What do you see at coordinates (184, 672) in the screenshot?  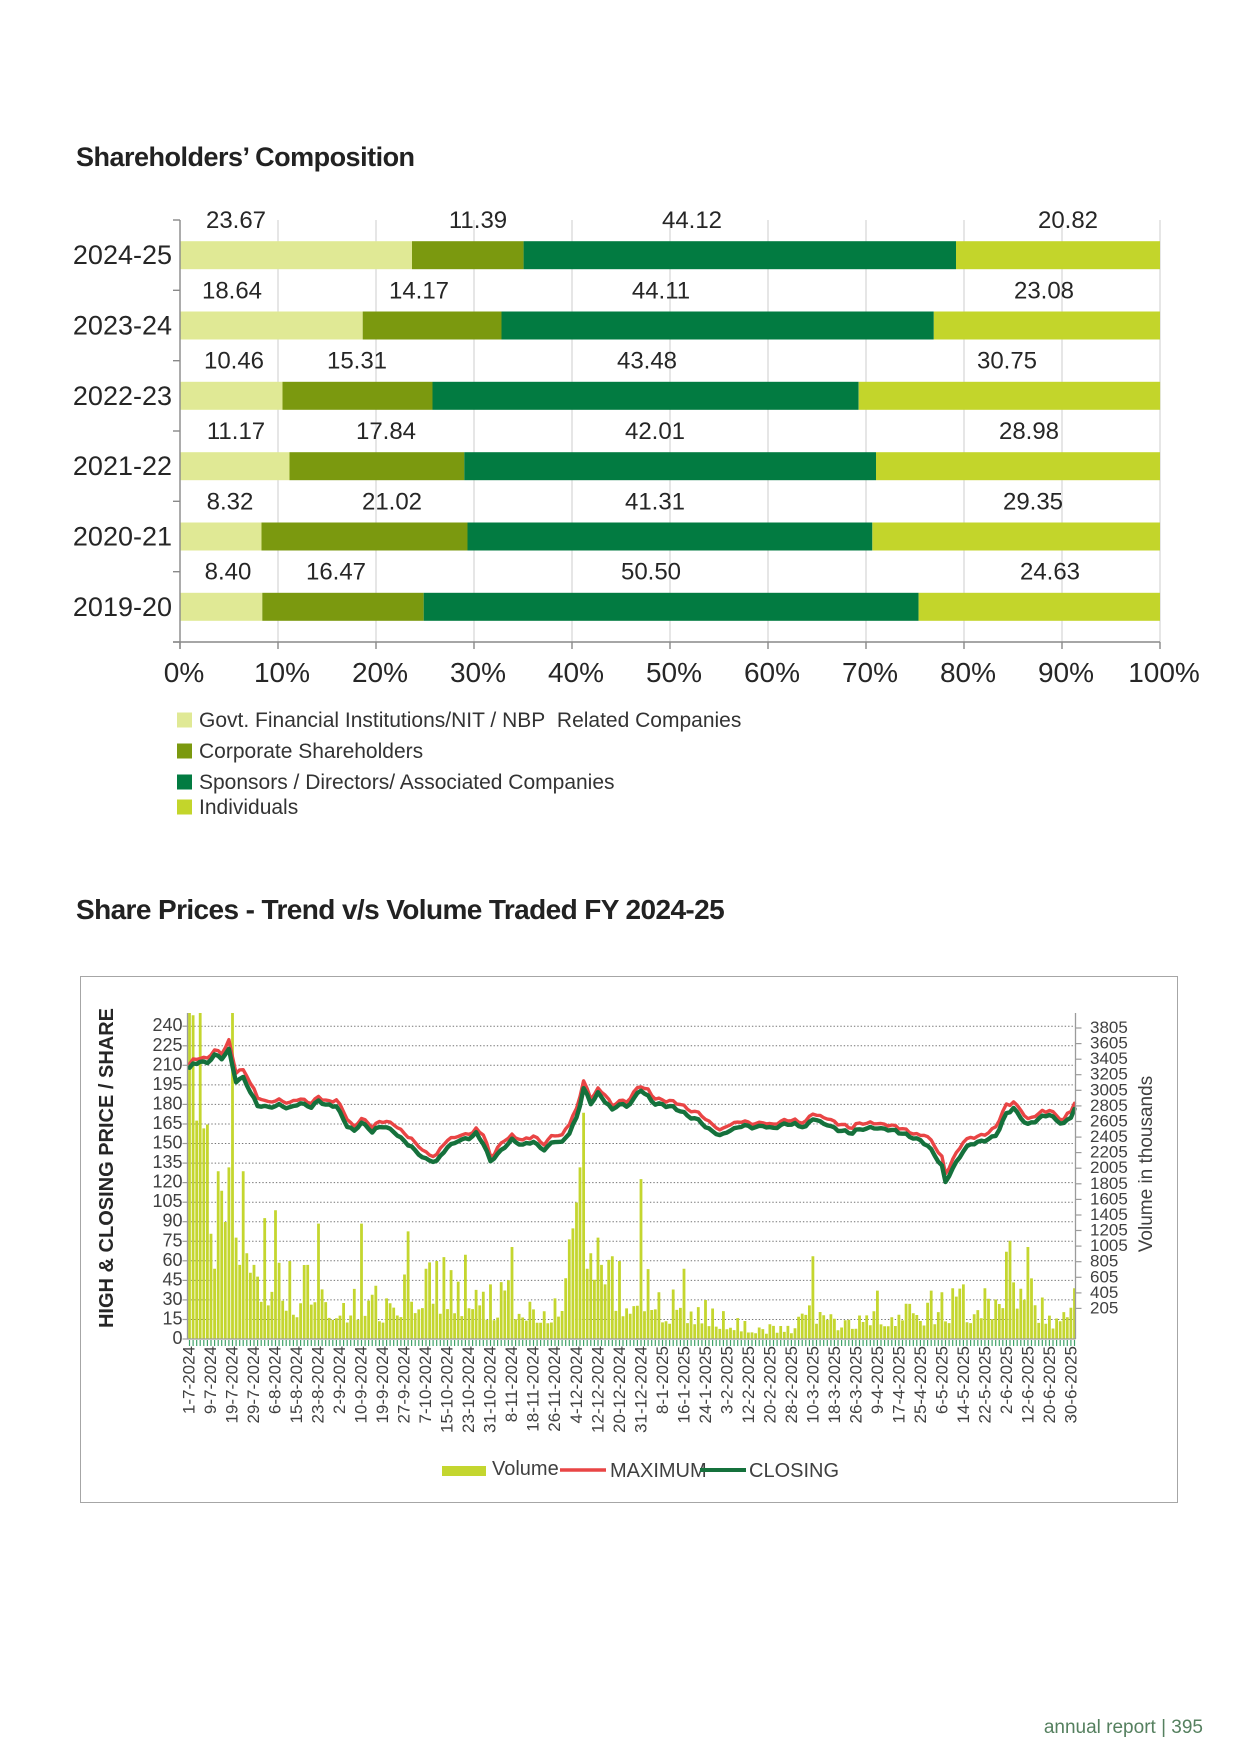 I see `svg-text: 0%` at bounding box center [184, 672].